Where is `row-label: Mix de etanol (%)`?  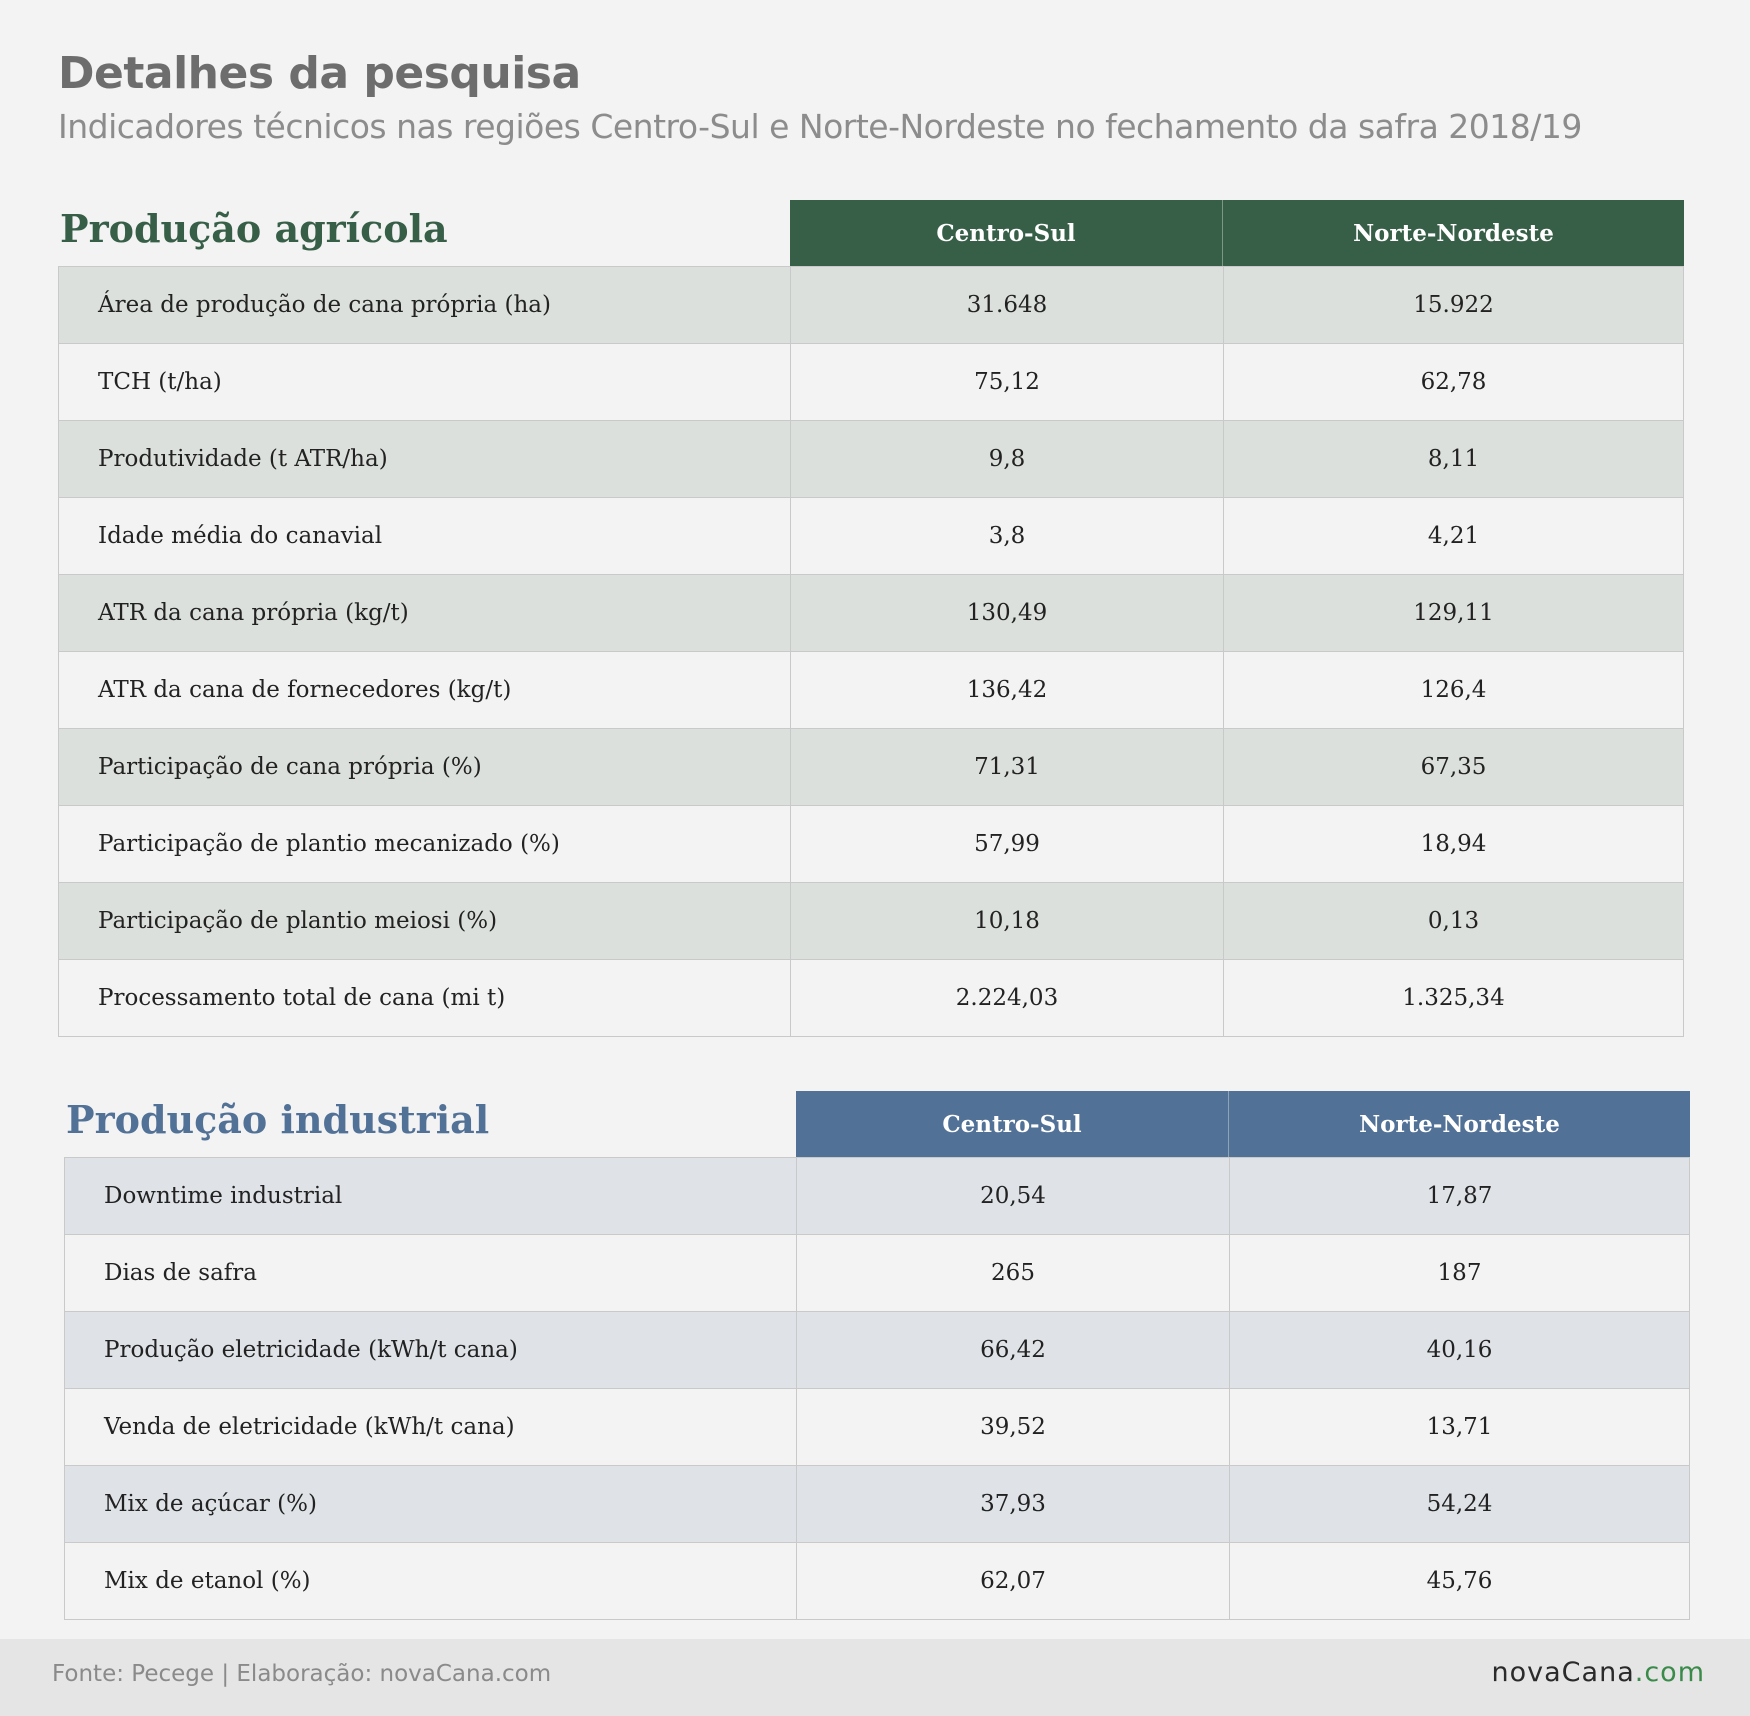
row-label: Mix de etanol (%) is located at coordinates (431, 1581).